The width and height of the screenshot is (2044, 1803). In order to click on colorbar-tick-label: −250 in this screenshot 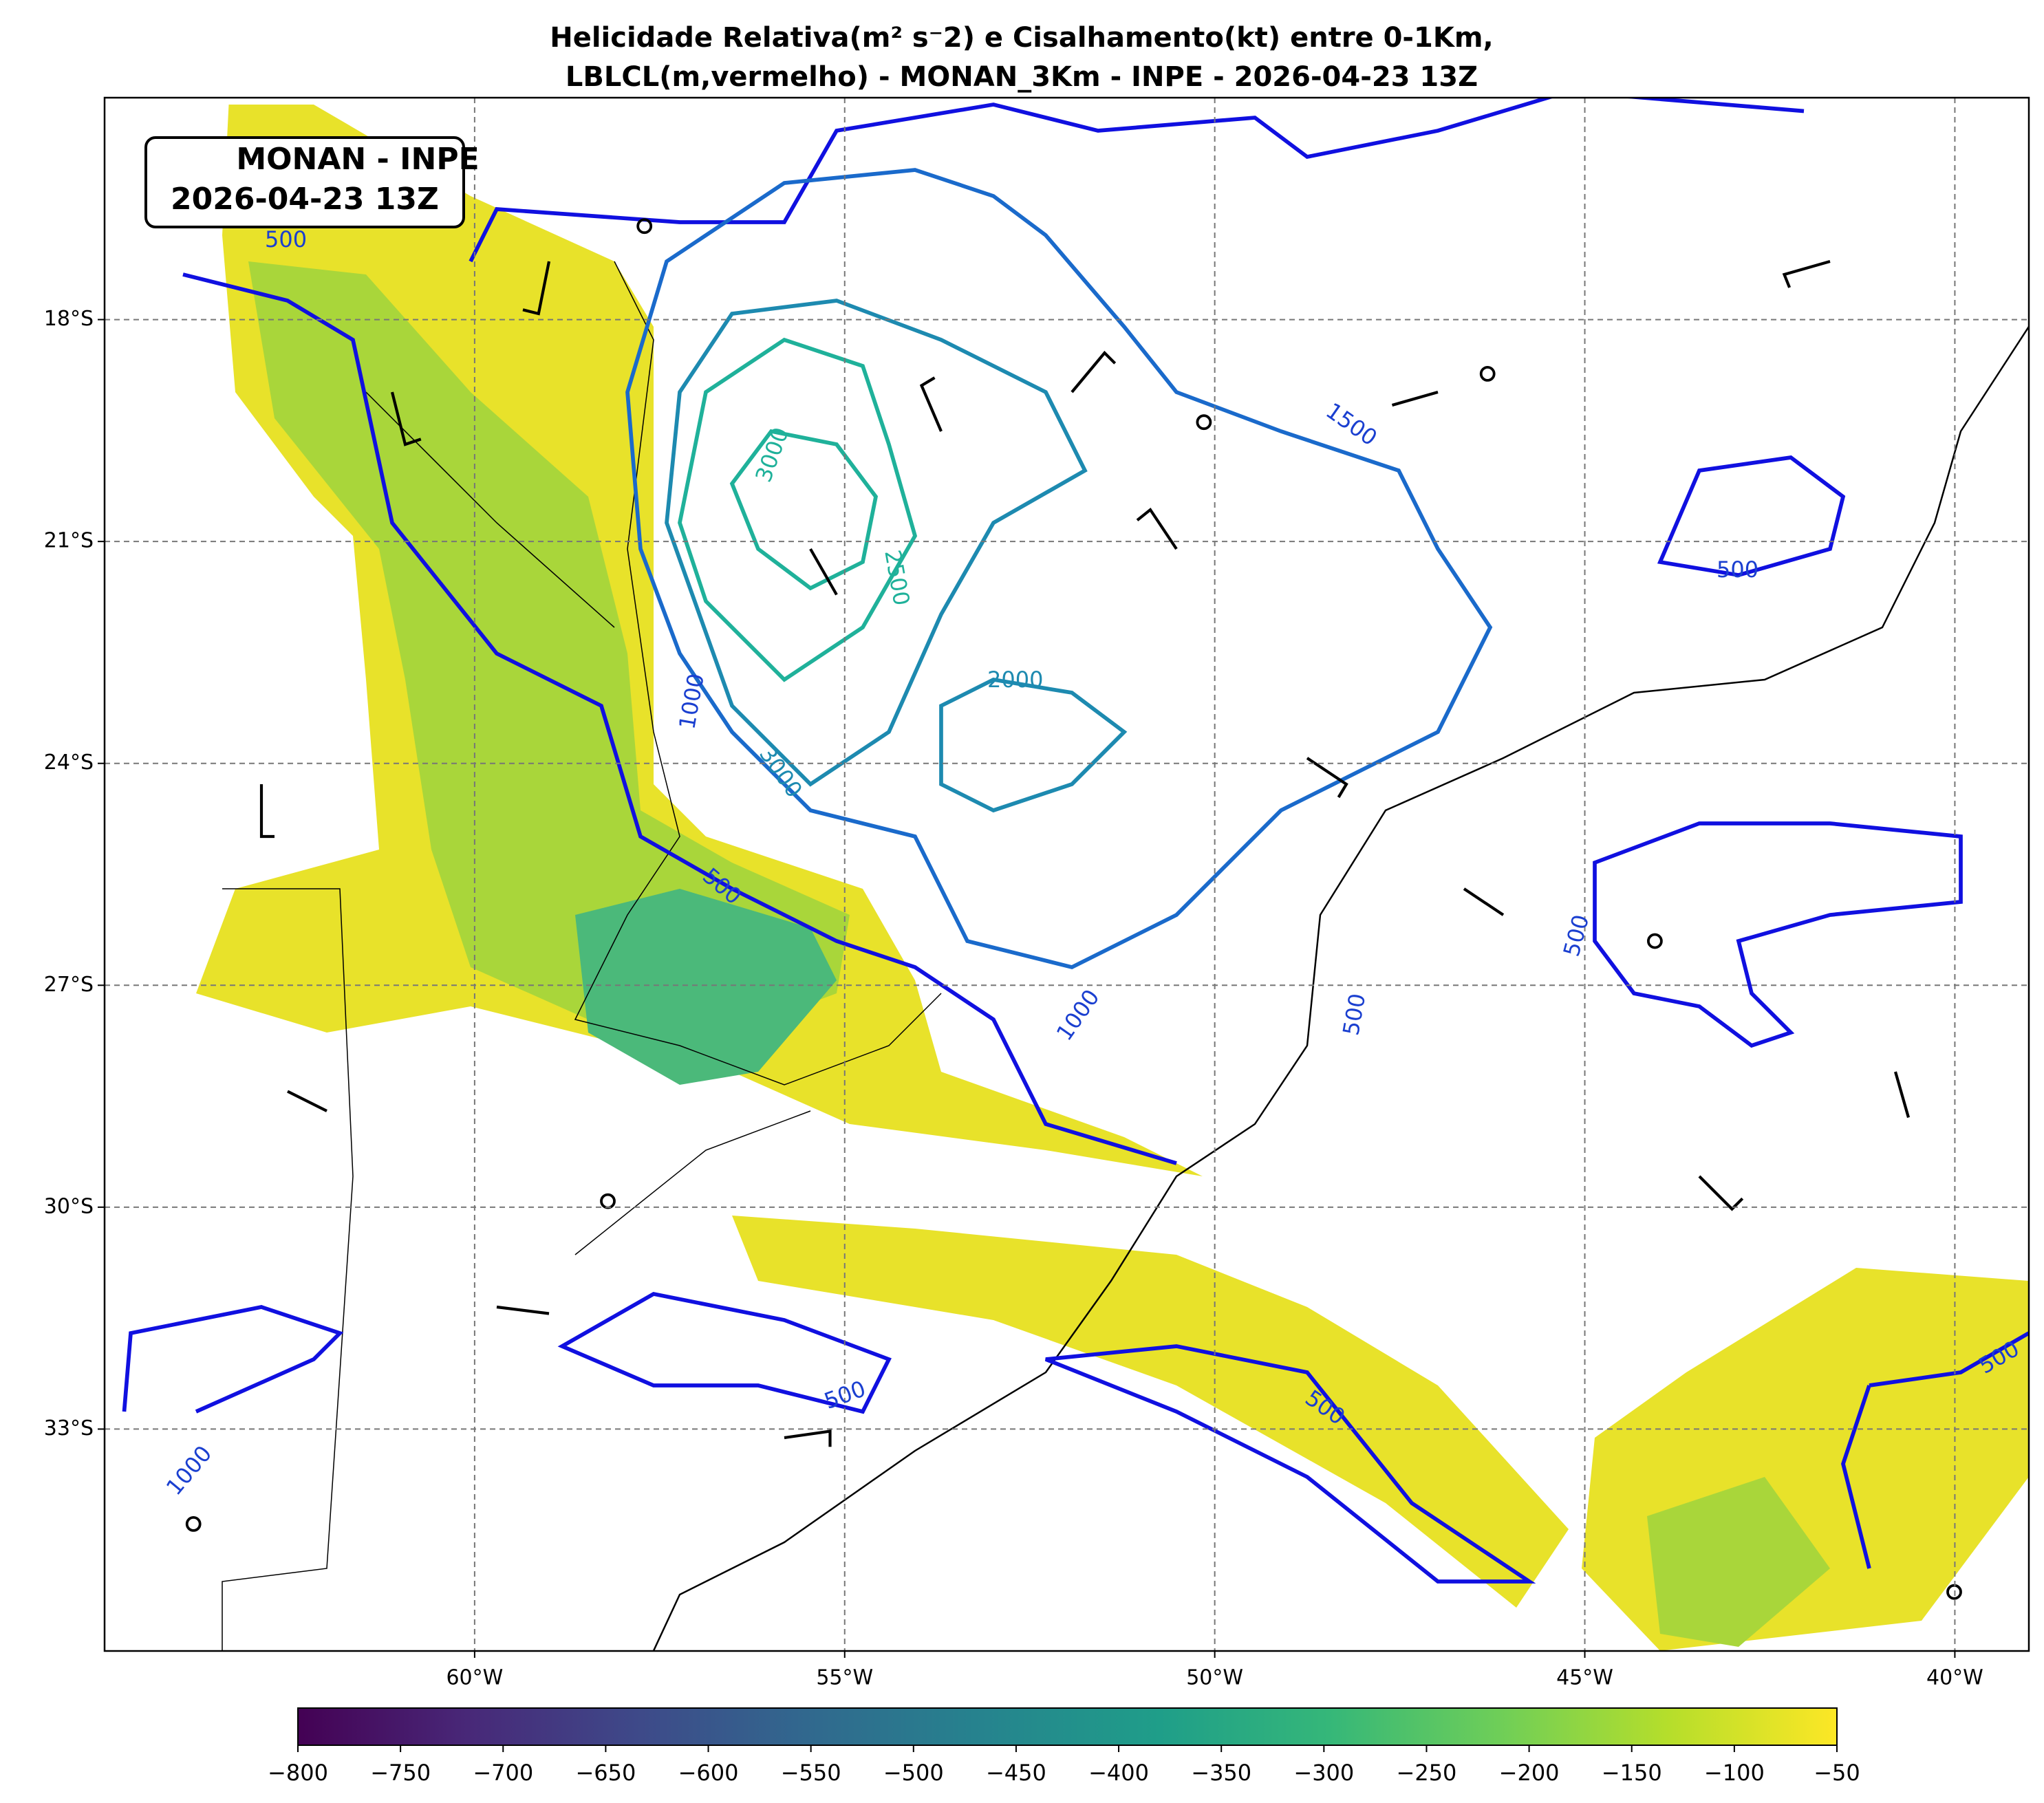, I will do `click(1427, 1773)`.